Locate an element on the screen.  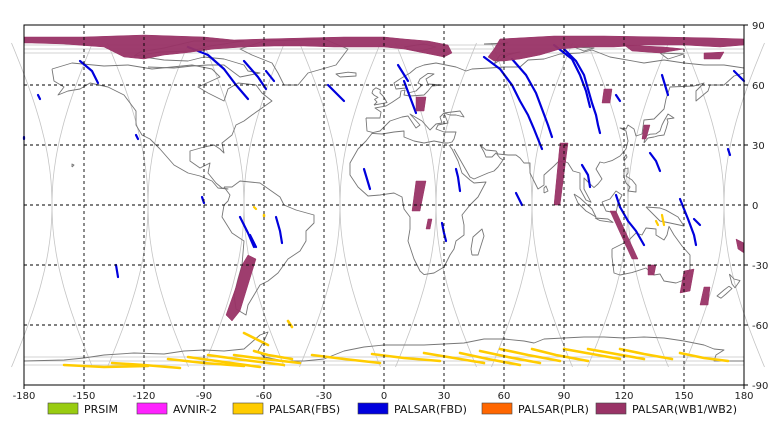
x-tick-label: 180 is located at coordinates (743, 396).